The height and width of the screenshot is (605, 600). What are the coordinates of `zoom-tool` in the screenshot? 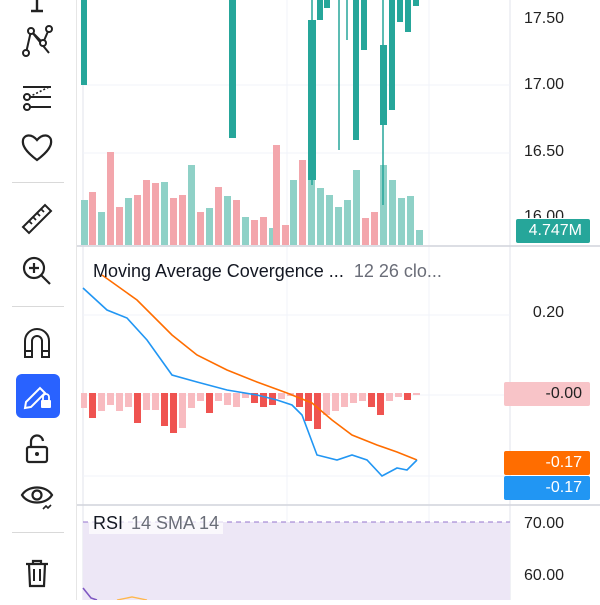 It's located at (37, 271).